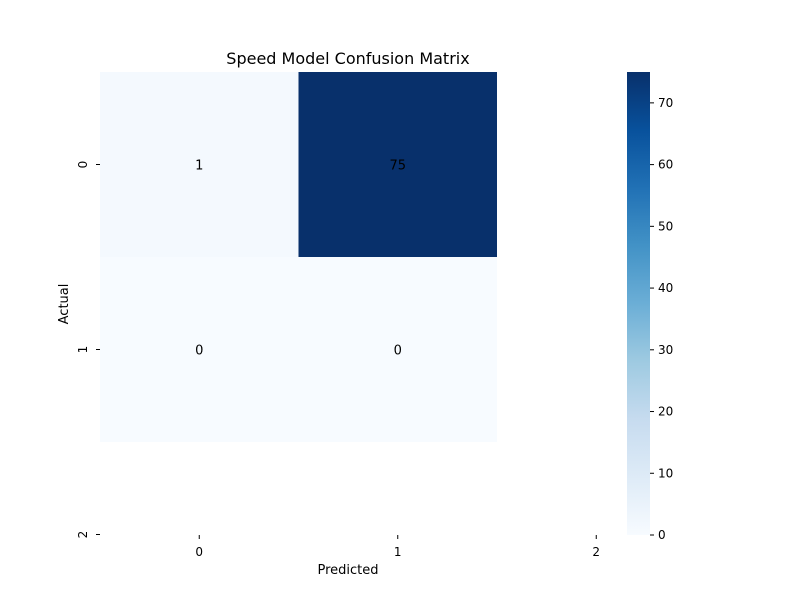 Image resolution: width=800 pixels, height=600 pixels. Describe the element at coordinates (64, 304) in the screenshot. I see `y-axis-label: Actual` at that location.